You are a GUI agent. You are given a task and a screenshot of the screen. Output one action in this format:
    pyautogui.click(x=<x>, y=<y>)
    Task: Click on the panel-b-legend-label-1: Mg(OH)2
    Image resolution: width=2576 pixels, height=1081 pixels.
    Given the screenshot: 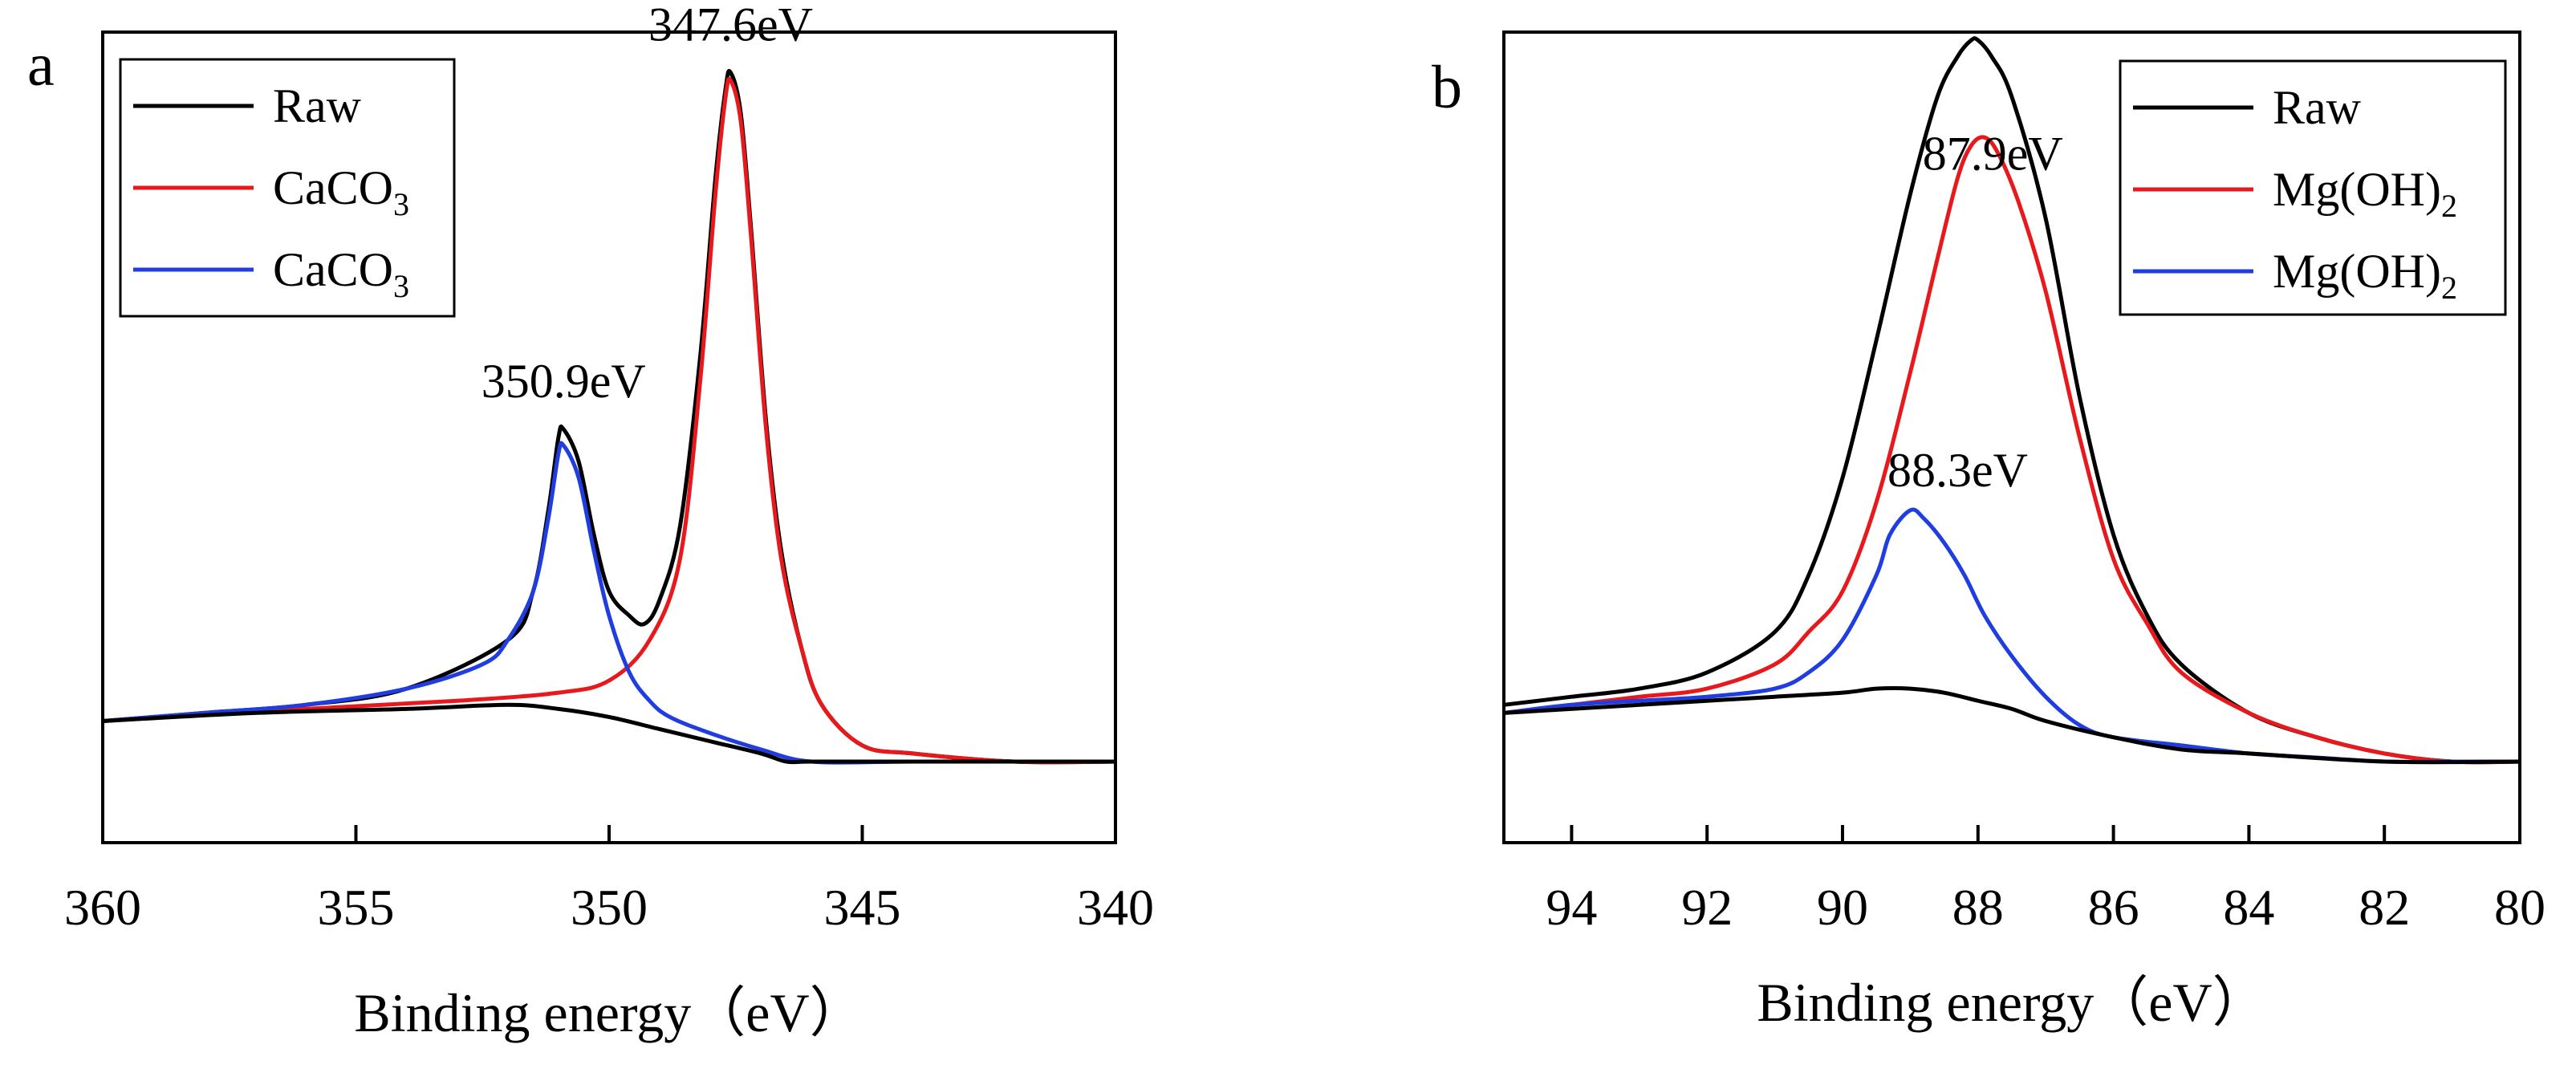 What is the action you would take?
    pyautogui.click(x=2365, y=193)
    